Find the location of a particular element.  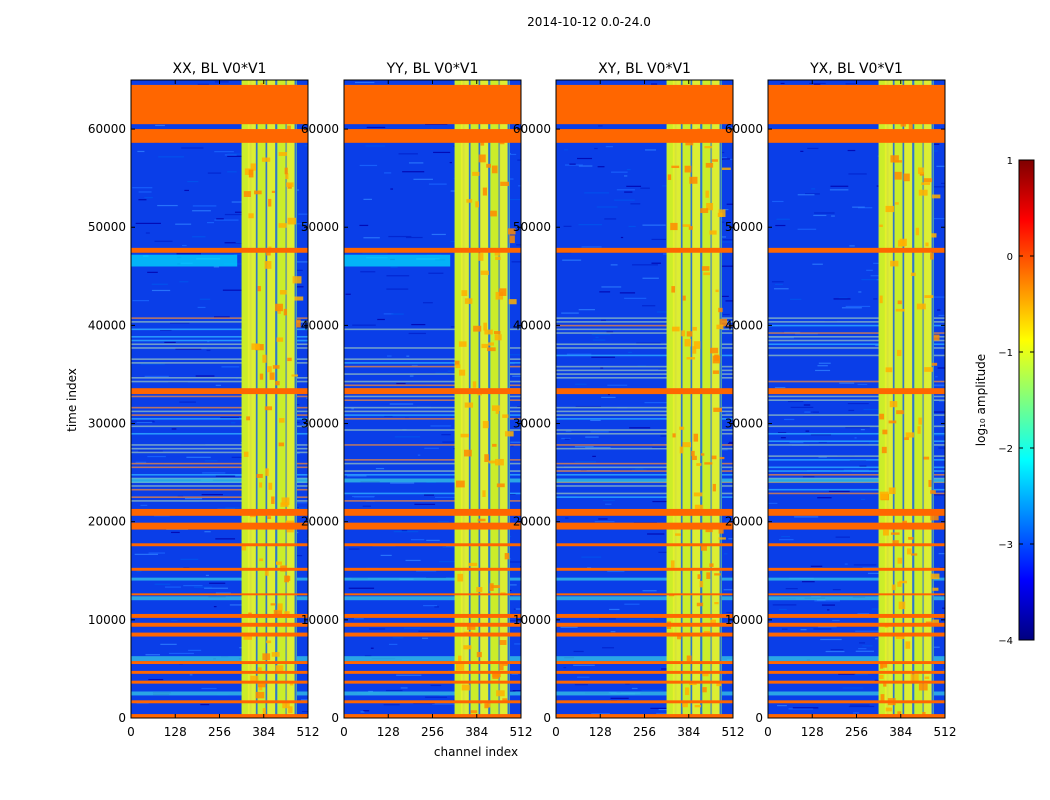

colorbar-tick-label: −4 is located at coordinates (1005, 641).